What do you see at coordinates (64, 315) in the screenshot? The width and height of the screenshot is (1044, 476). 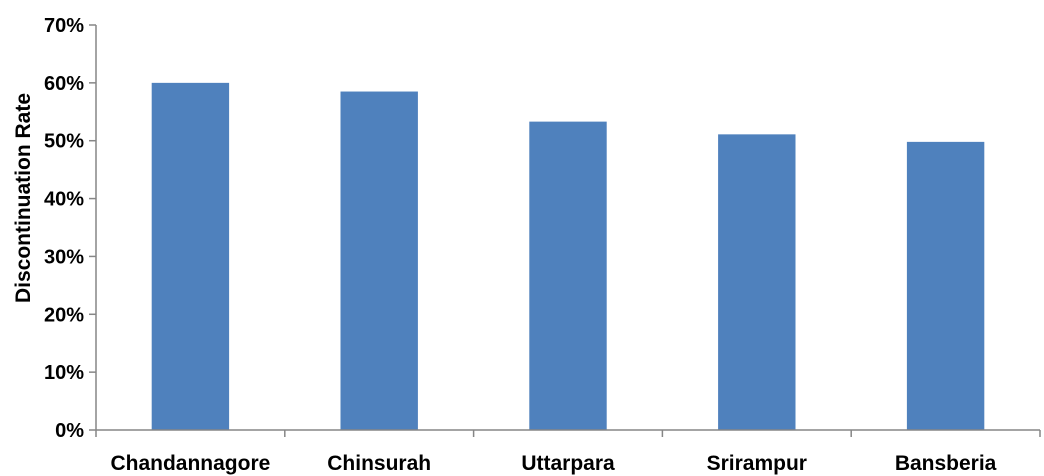 I see `y-tick-label: 20%` at bounding box center [64, 315].